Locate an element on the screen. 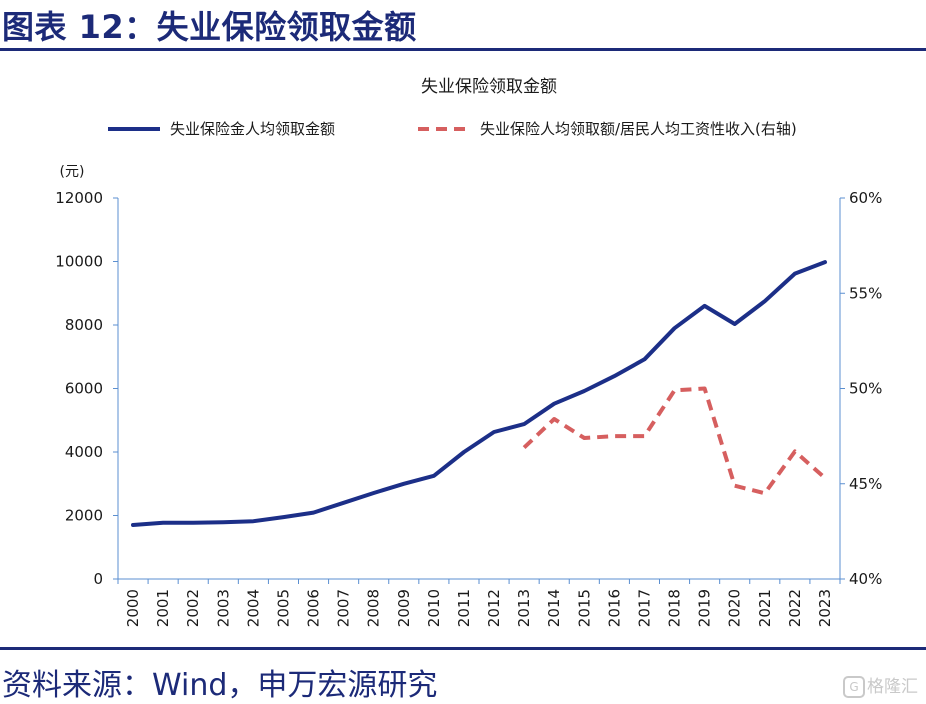 The image size is (926, 704). figure-header: 图表 12：失业保险领取金额 is located at coordinates (463, 26).